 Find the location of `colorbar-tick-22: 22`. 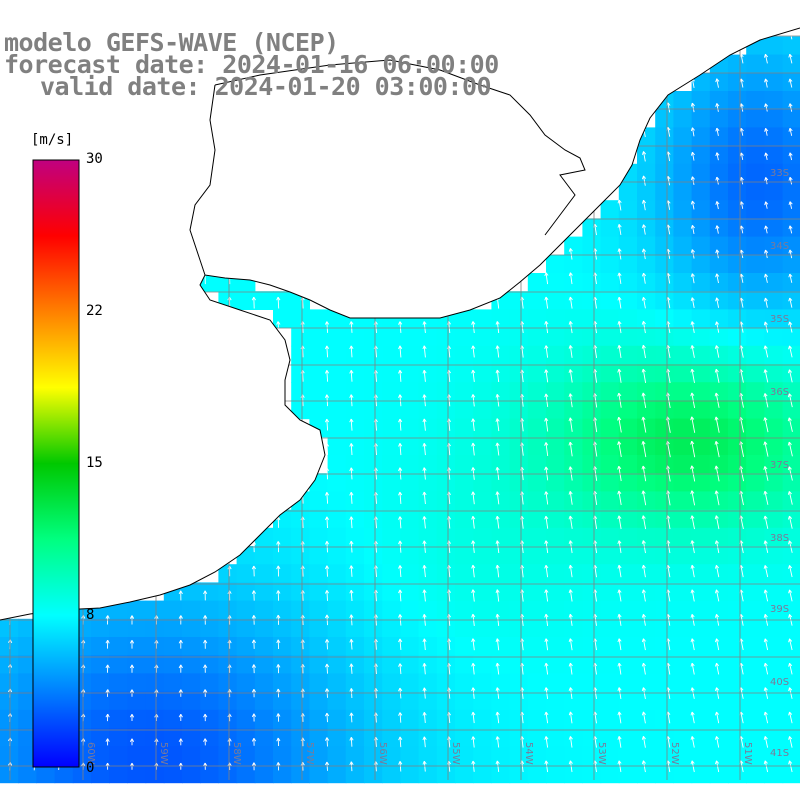

colorbar-tick-22: 22 is located at coordinates (94, 311).